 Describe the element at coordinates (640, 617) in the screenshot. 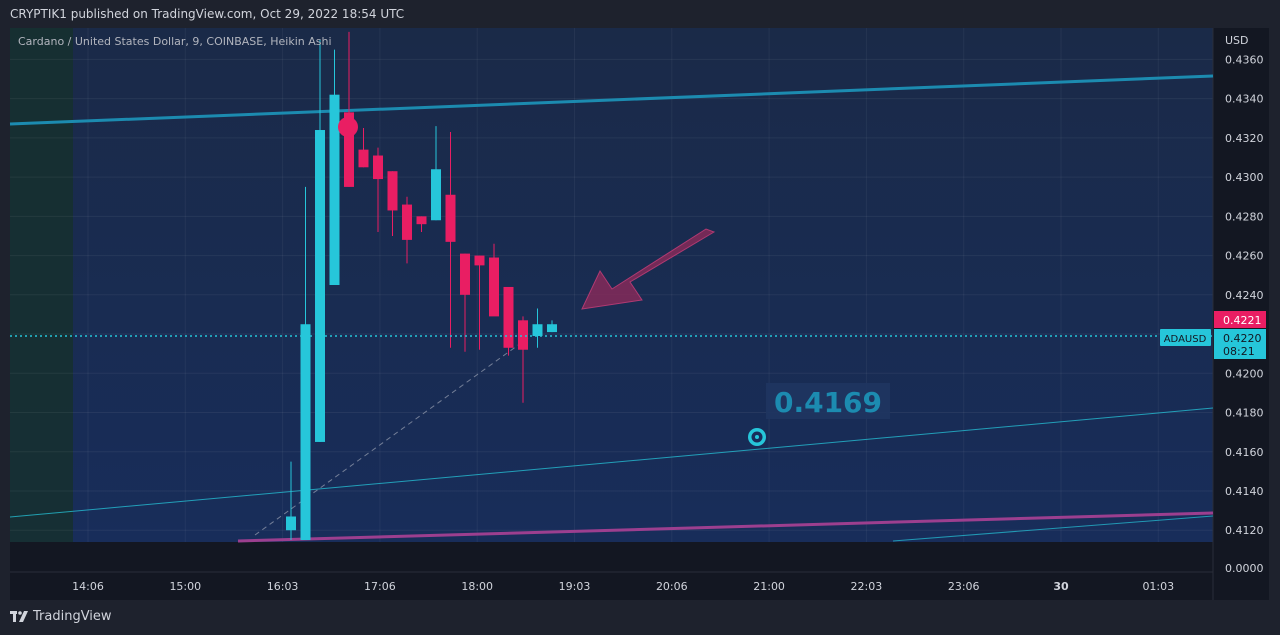

I see `footer: TradingView` at that location.